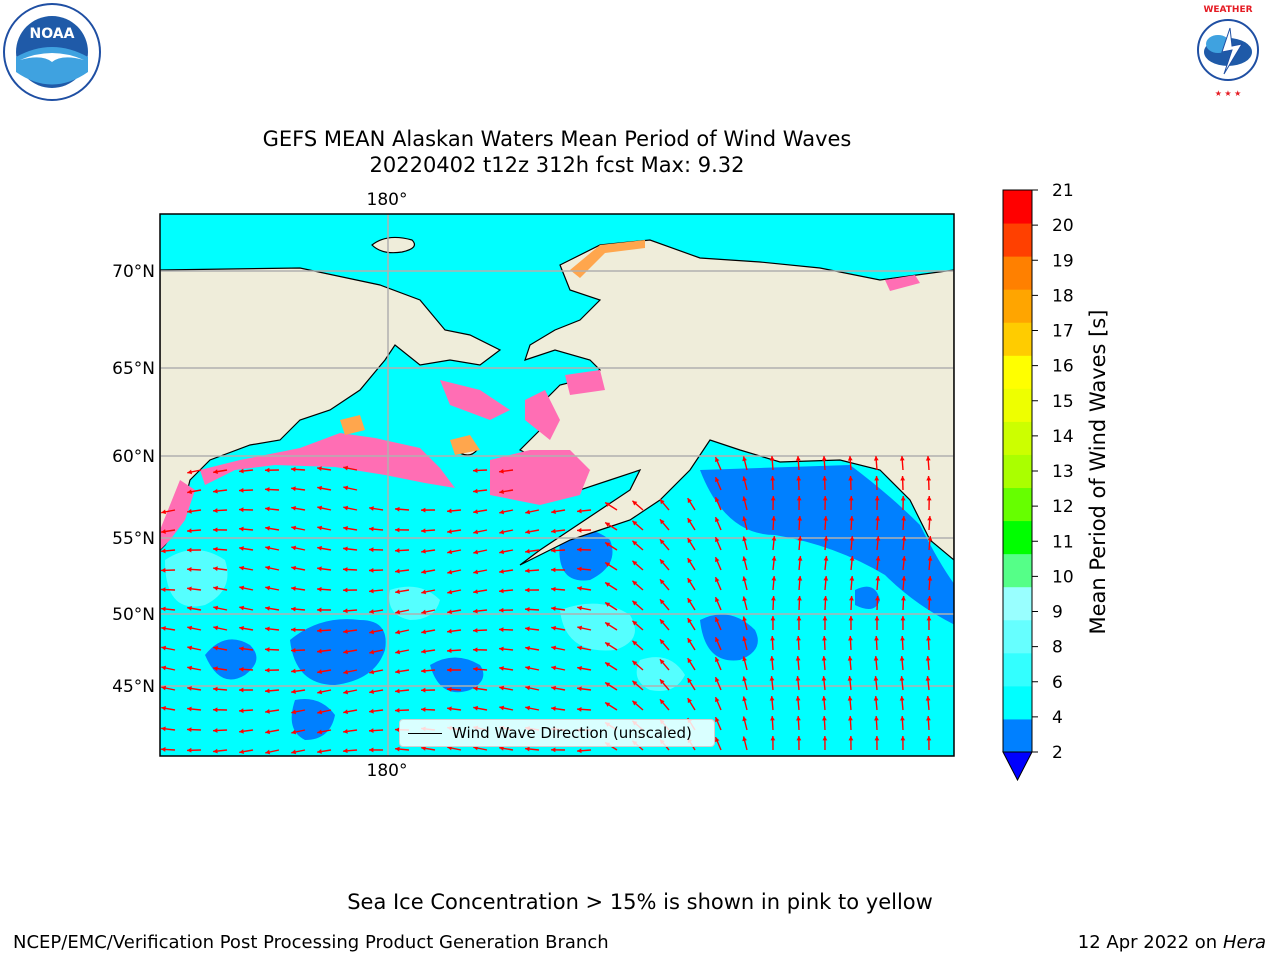 Image resolution: width=1280 pixels, height=960 pixels. I want to click on colorbar-tick-label: 19, so click(1063, 261).